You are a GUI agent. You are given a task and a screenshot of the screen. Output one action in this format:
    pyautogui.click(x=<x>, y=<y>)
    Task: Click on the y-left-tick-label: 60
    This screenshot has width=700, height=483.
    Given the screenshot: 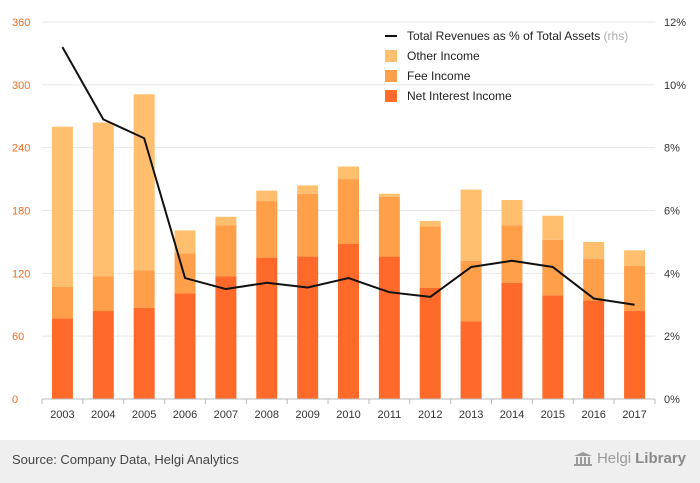 What is the action you would take?
    pyautogui.click(x=18, y=337)
    